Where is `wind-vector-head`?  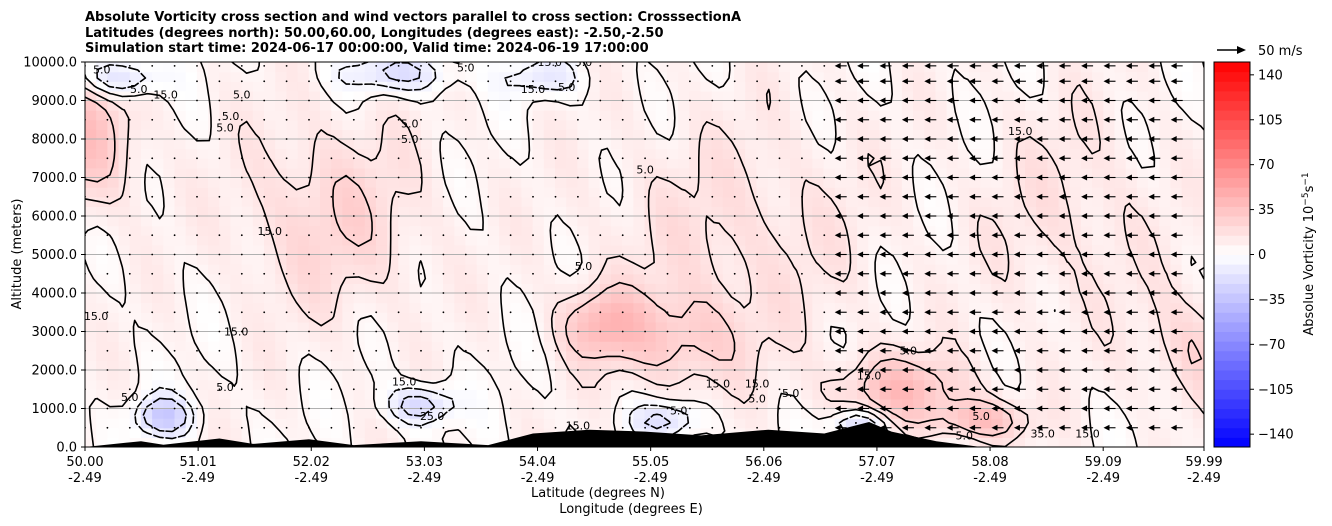
wind-vector-head is located at coordinates (837, 65).